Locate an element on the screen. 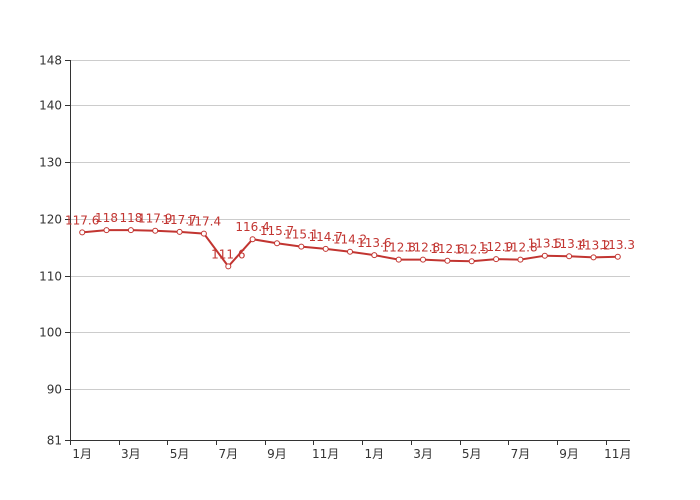  data-points is located at coordinates (350, 248).